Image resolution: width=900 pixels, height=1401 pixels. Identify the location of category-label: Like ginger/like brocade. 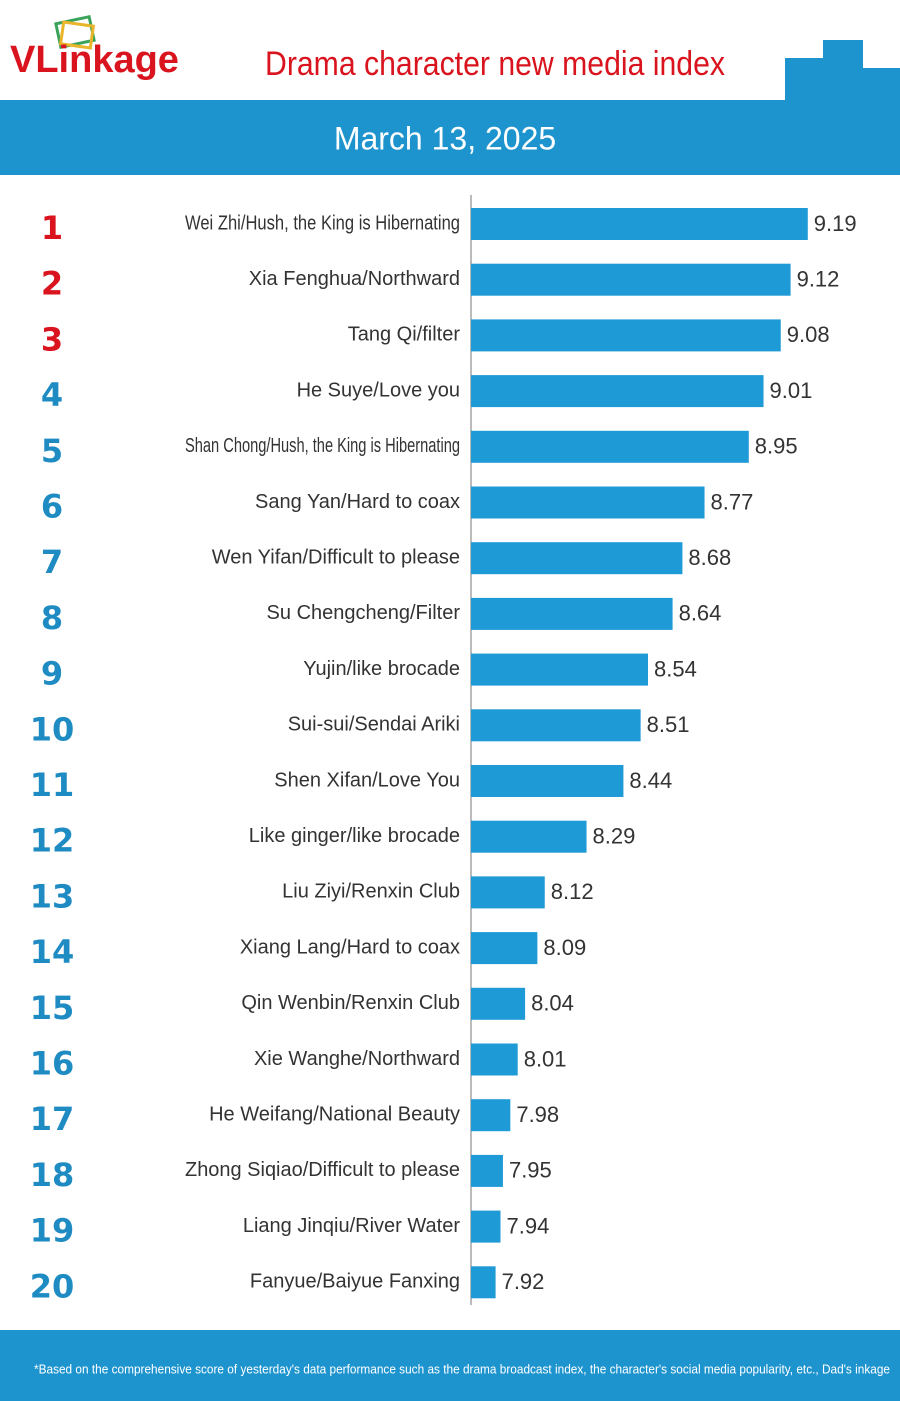
(354, 836).